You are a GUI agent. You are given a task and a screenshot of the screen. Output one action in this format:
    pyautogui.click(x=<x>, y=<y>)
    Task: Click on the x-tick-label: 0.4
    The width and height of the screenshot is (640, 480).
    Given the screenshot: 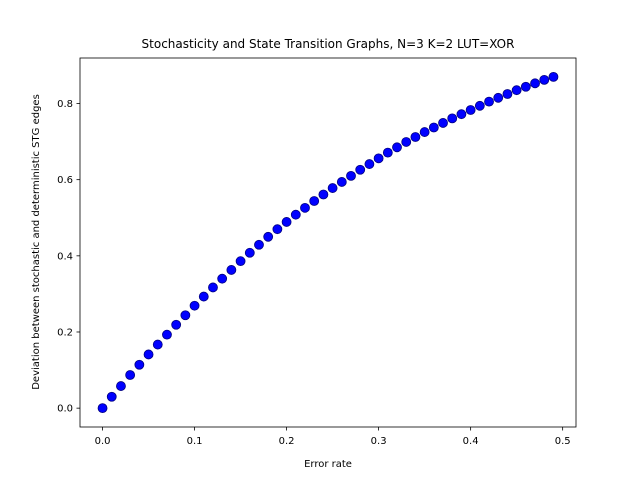 What is the action you would take?
    pyautogui.click(x=471, y=441)
    